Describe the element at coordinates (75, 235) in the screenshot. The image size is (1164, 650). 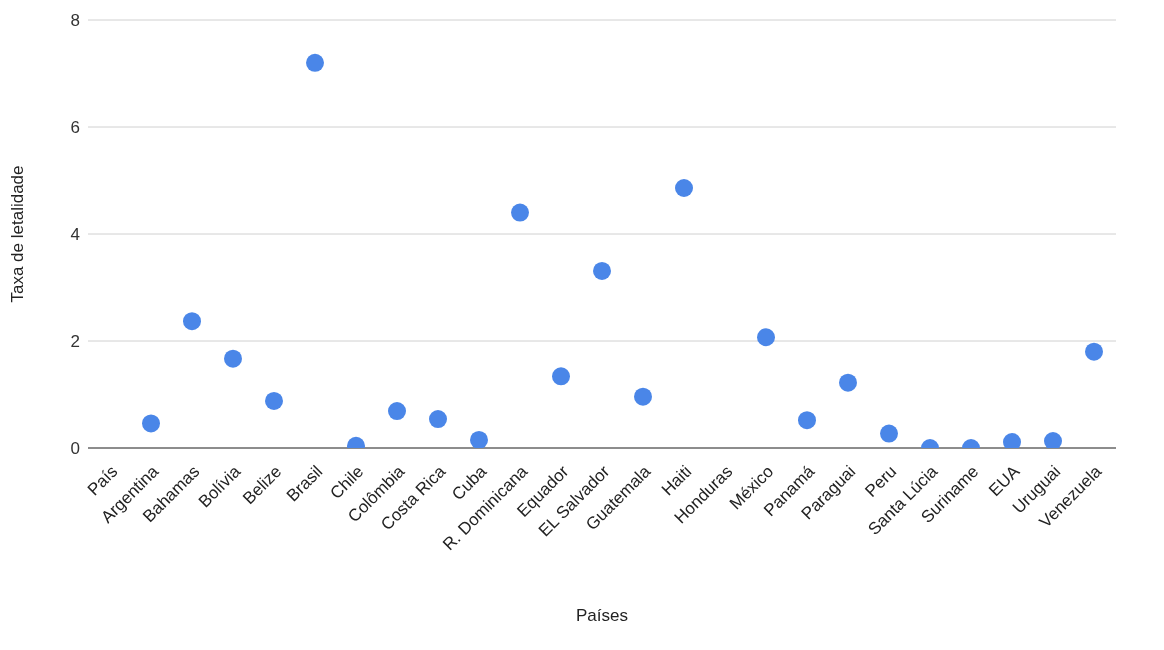
I see `y-tick-label: 4` at that location.